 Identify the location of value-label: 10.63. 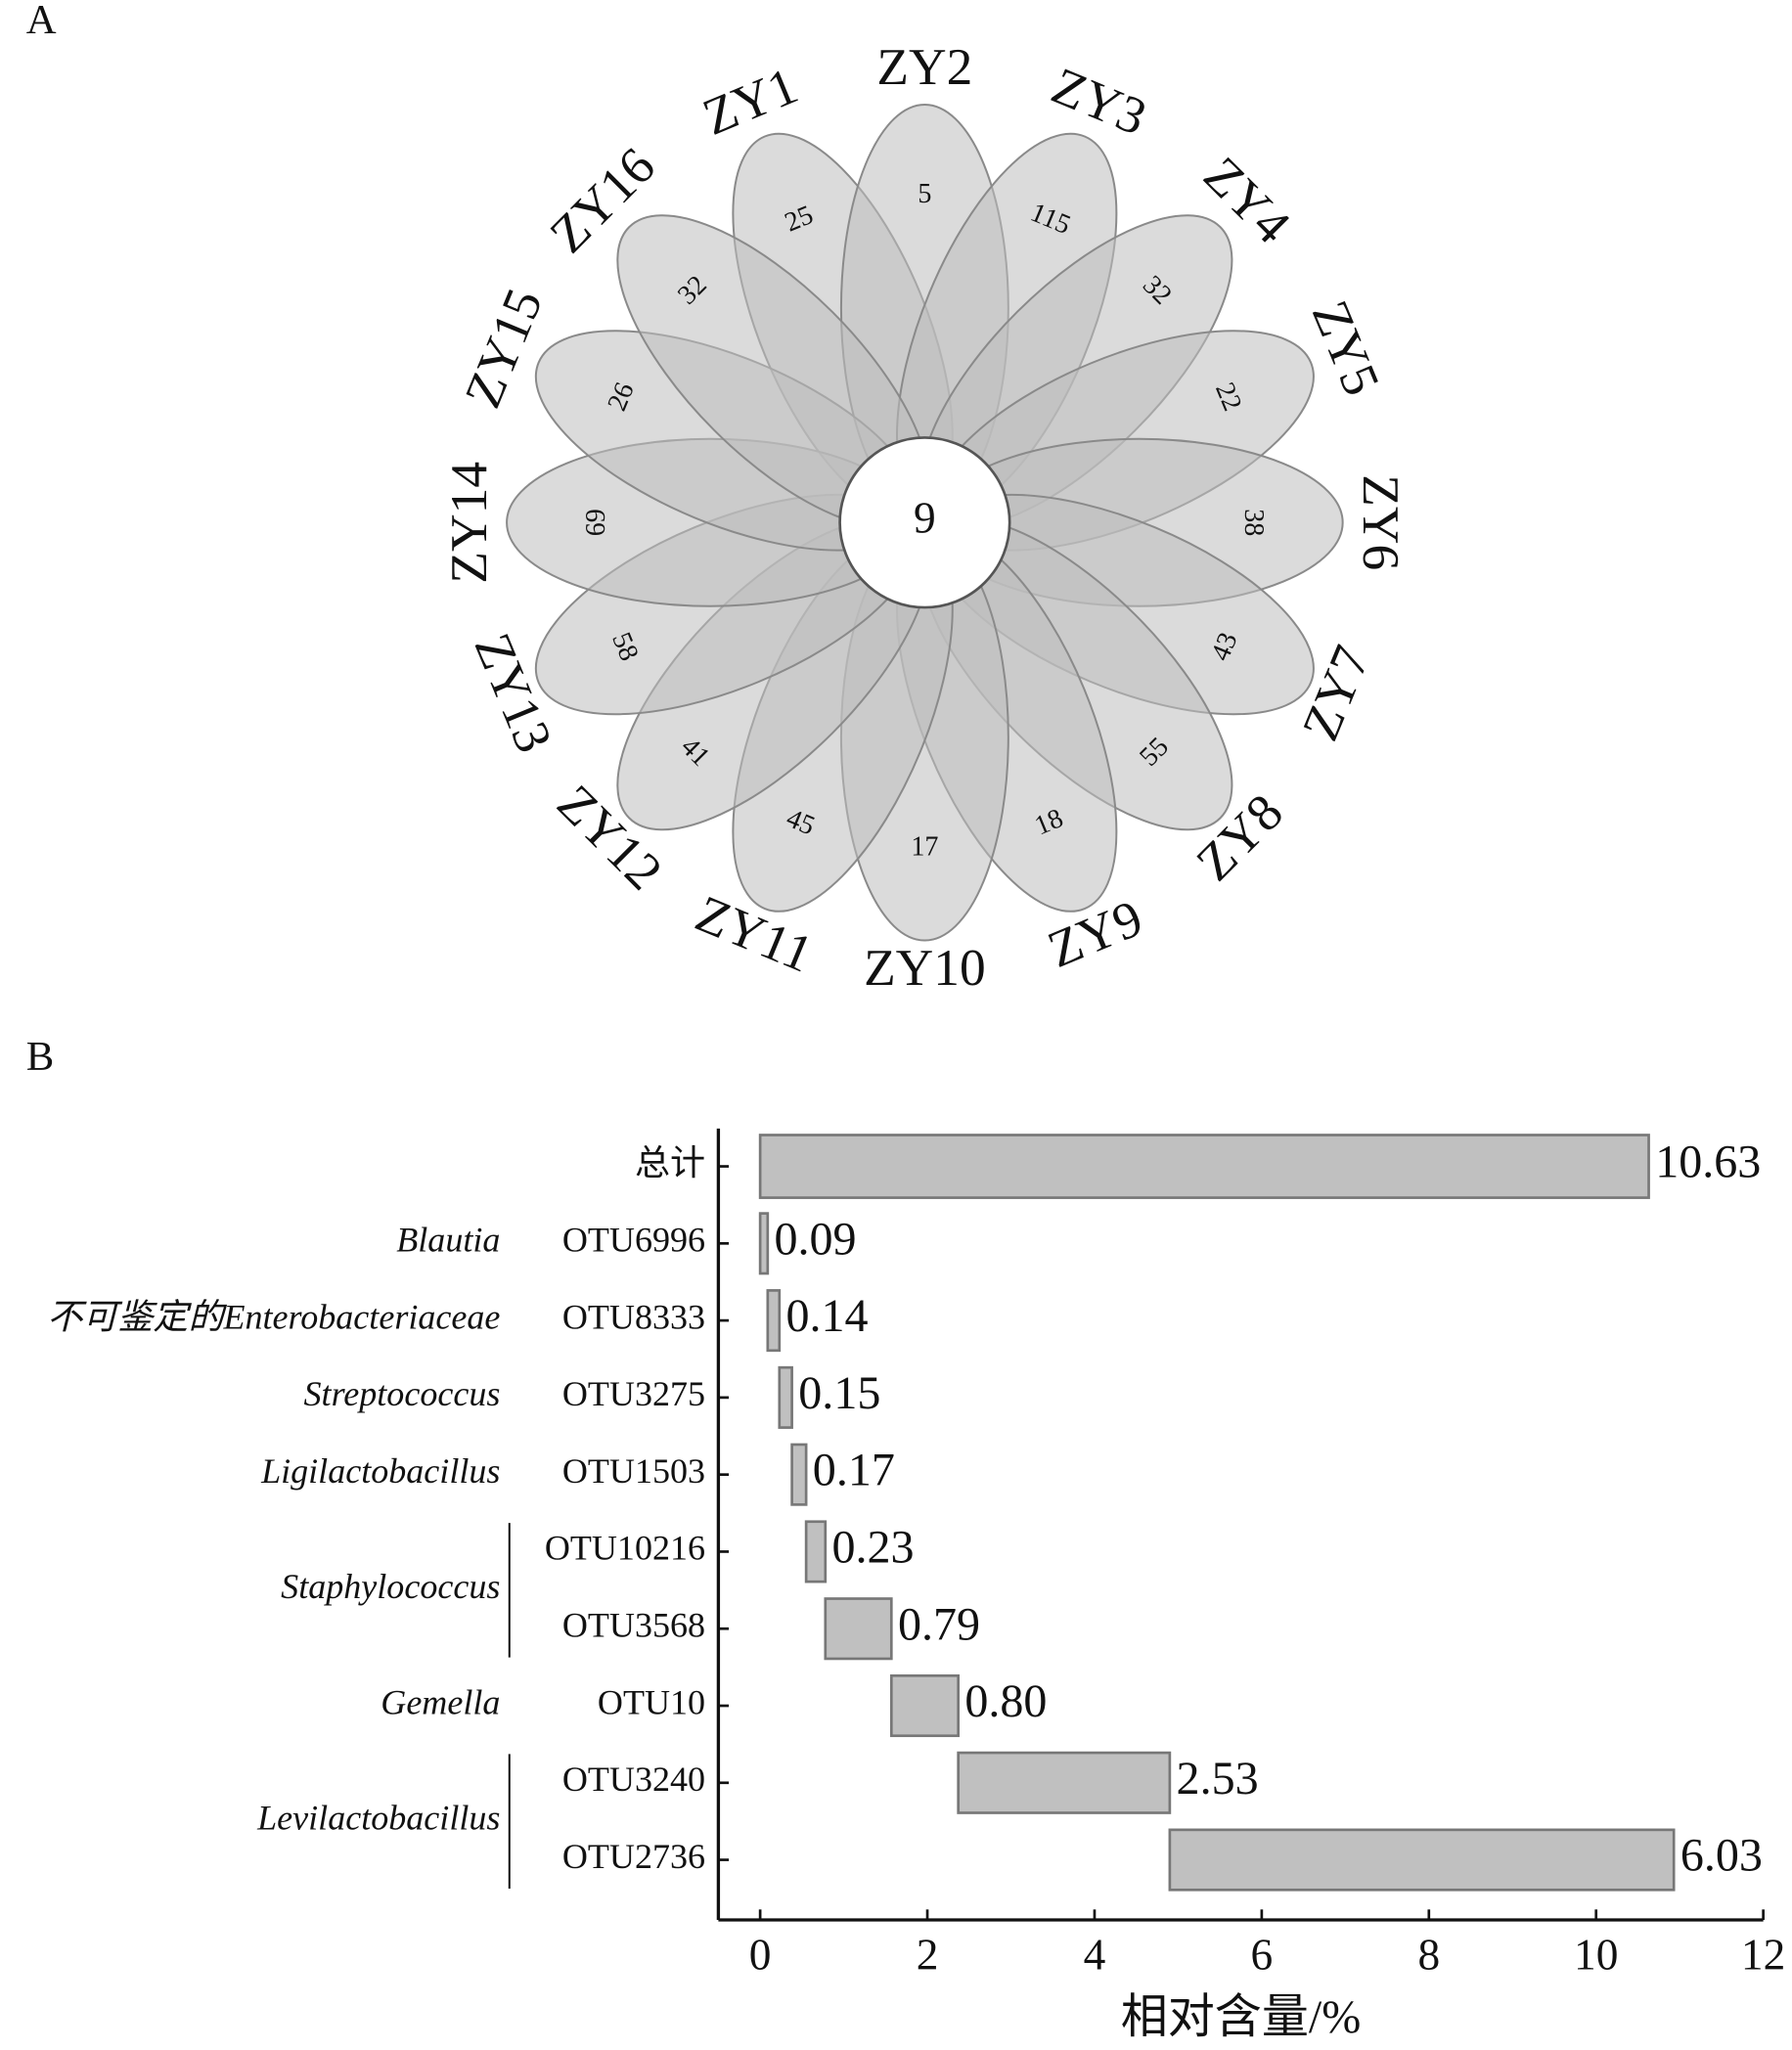
(1708, 1162).